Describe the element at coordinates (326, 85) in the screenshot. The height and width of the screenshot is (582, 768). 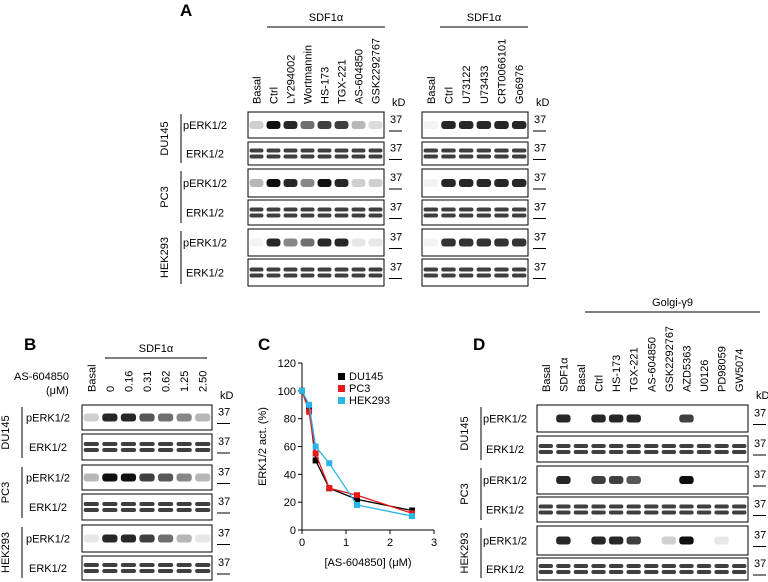
I see `lane-label: HS-173` at that location.